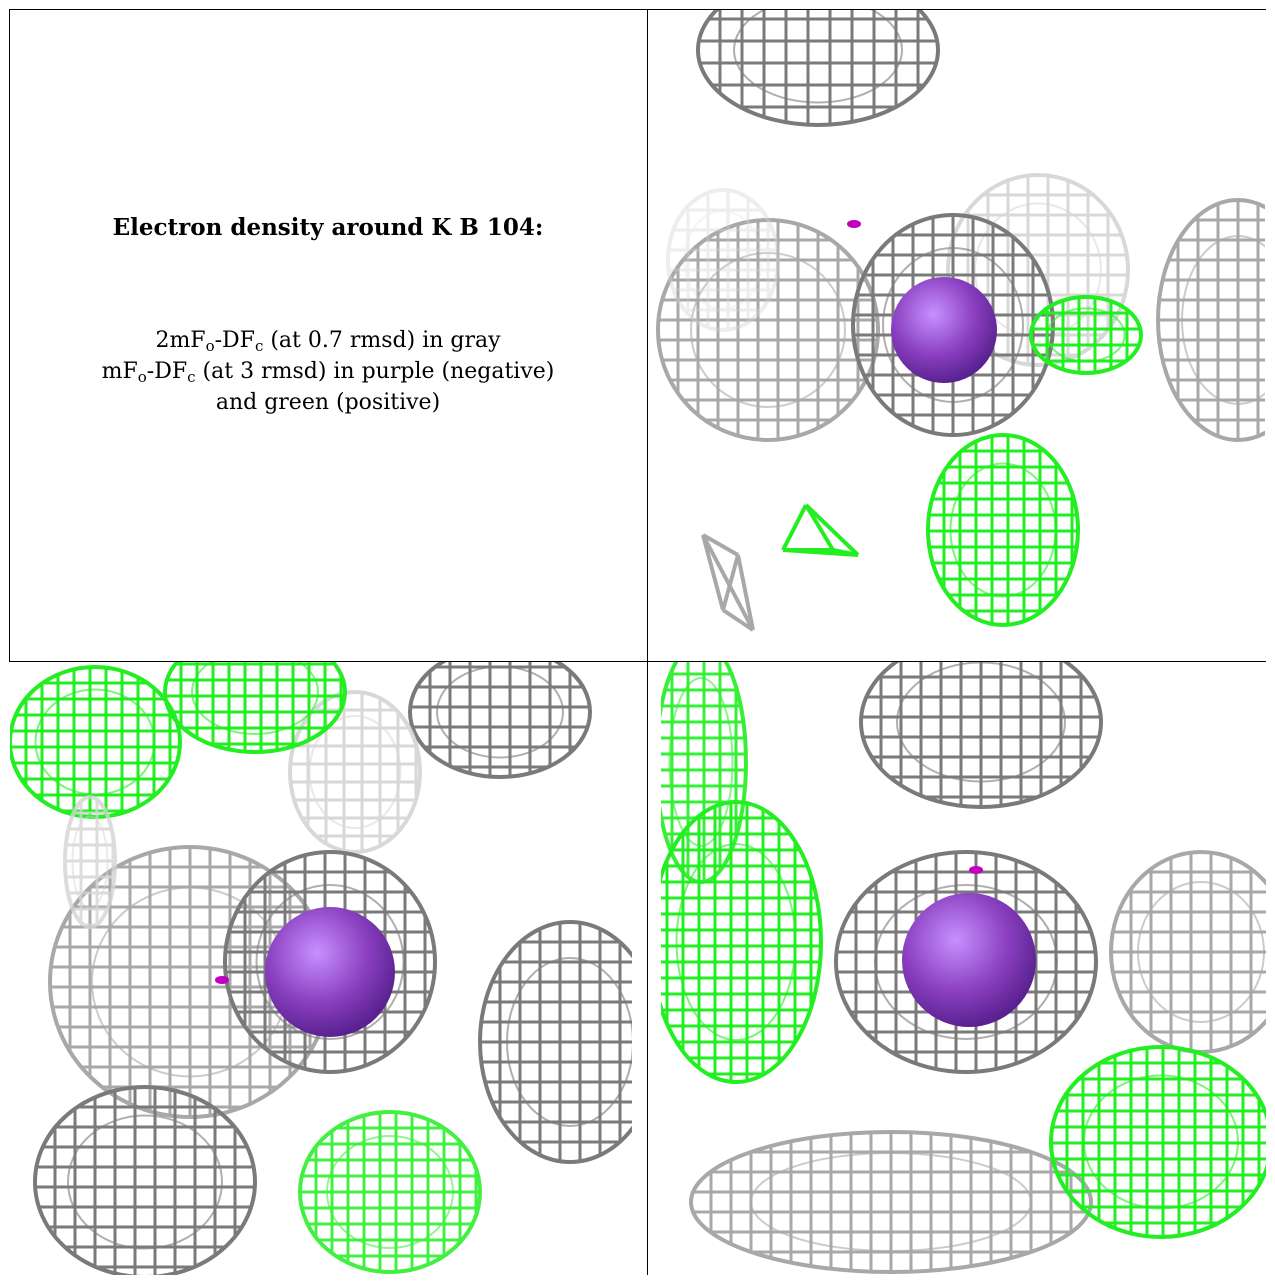 This screenshot has height=1285, width=1275. Describe the element at coordinates (355, 772) in the screenshot. I see `gray-mesh-light` at that location.